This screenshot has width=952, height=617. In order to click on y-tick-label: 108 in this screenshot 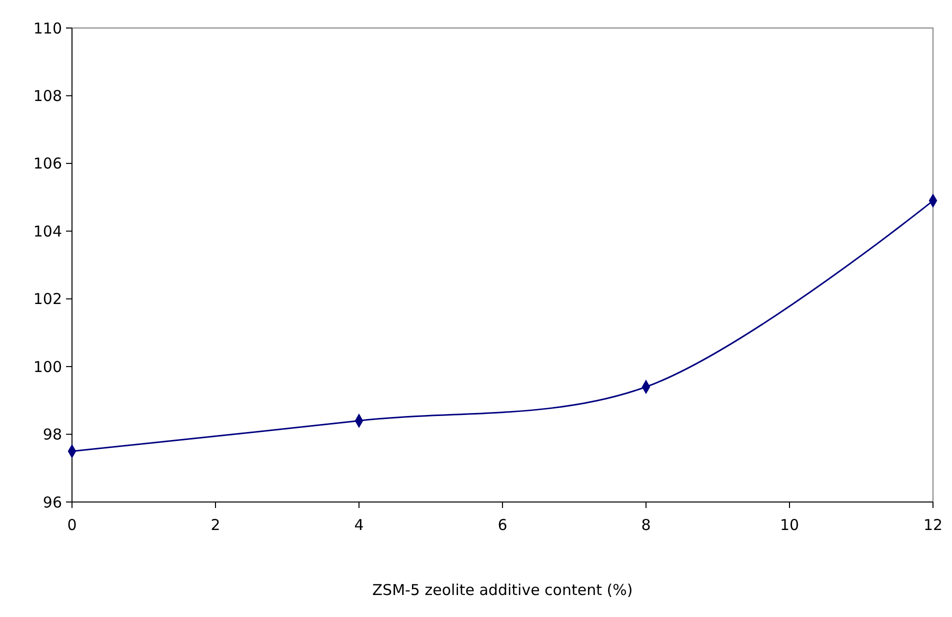, I will do `click(47, 95)`.